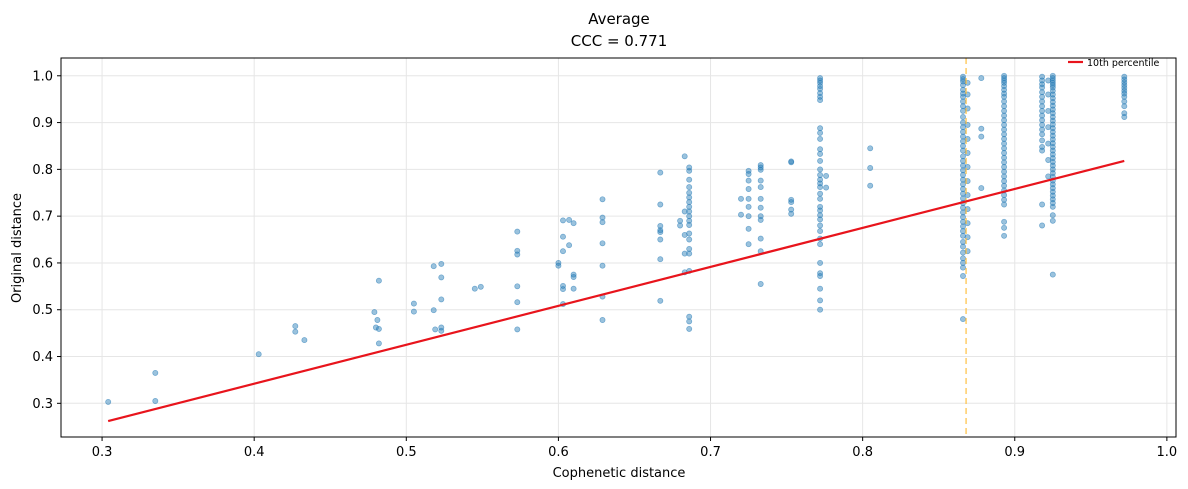 Image resolution: width=1188 pixels, height=489 pixels. Describe the element at coordinates (42, 170) in the screenshot. I see `y-tick-label: 0.8` at that location.